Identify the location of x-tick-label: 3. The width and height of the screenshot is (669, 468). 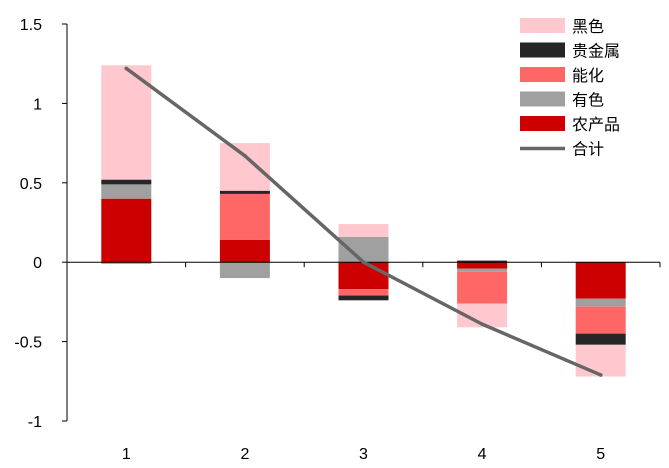
(363, 454).